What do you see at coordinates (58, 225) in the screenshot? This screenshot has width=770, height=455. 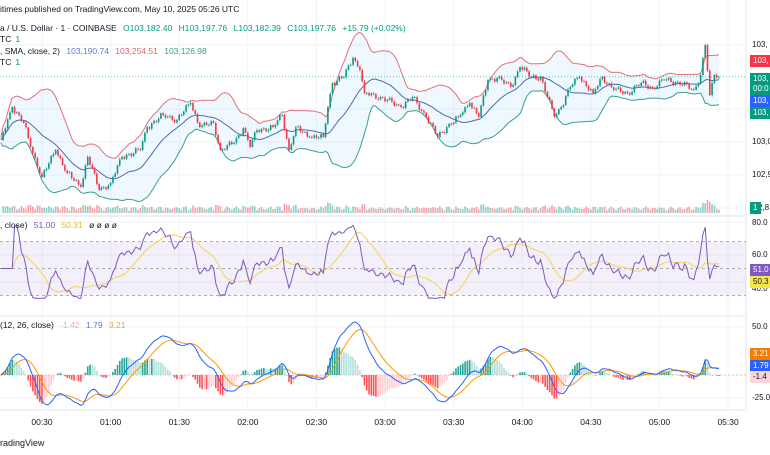 I see `rsi-legend: , close) 51.00 50.31 ø ø ø ø` at bounding box center [58, 225].